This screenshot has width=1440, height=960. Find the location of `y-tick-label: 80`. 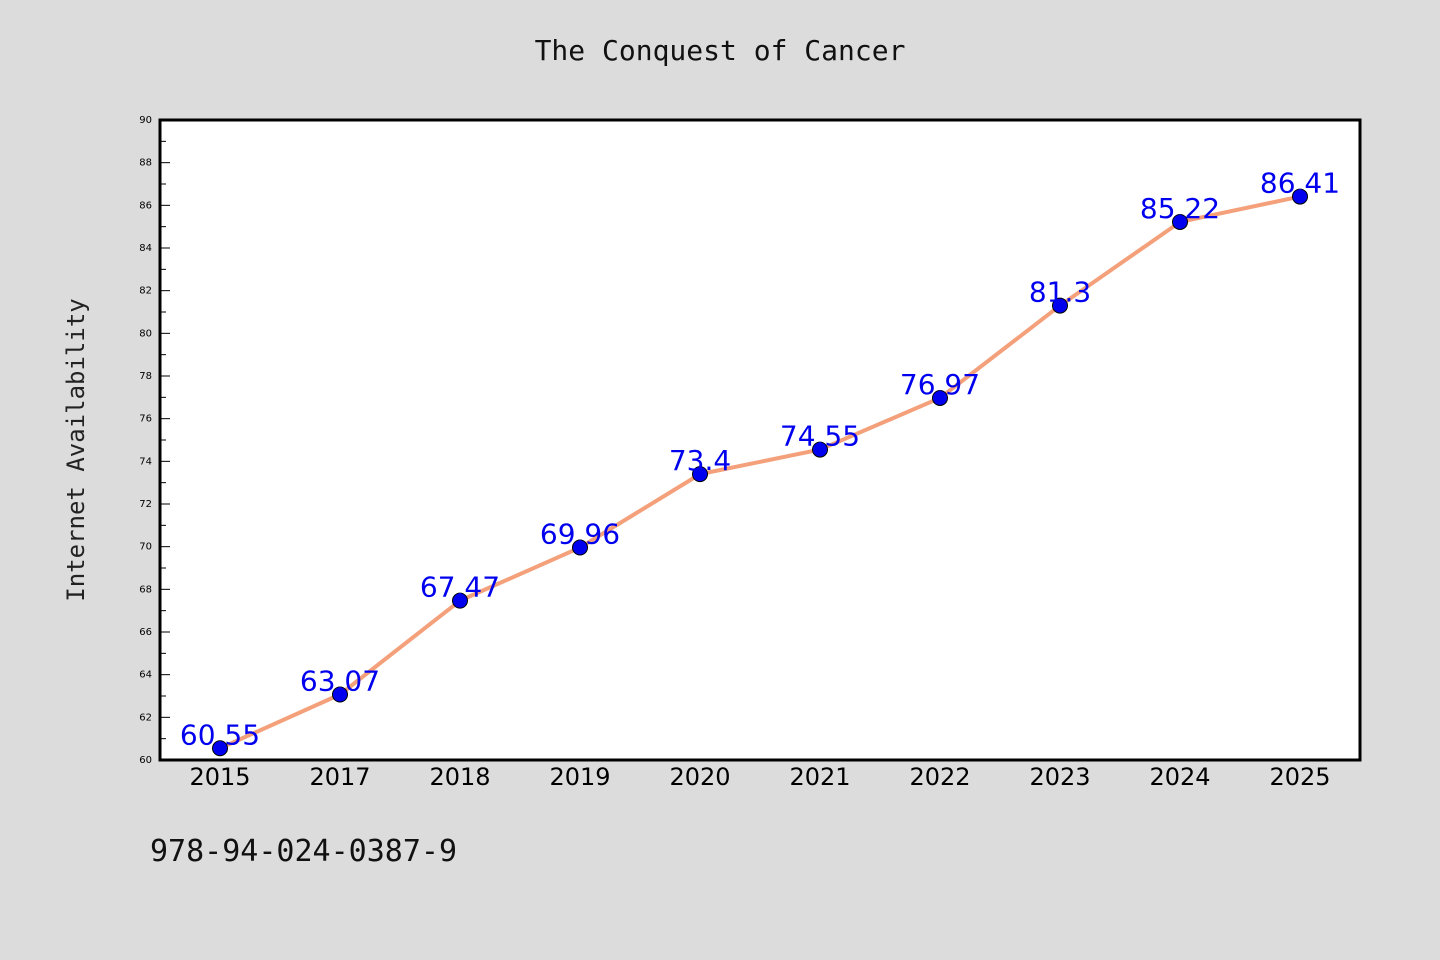

y-tick-label: 80 is located at coordinates (145, 333).